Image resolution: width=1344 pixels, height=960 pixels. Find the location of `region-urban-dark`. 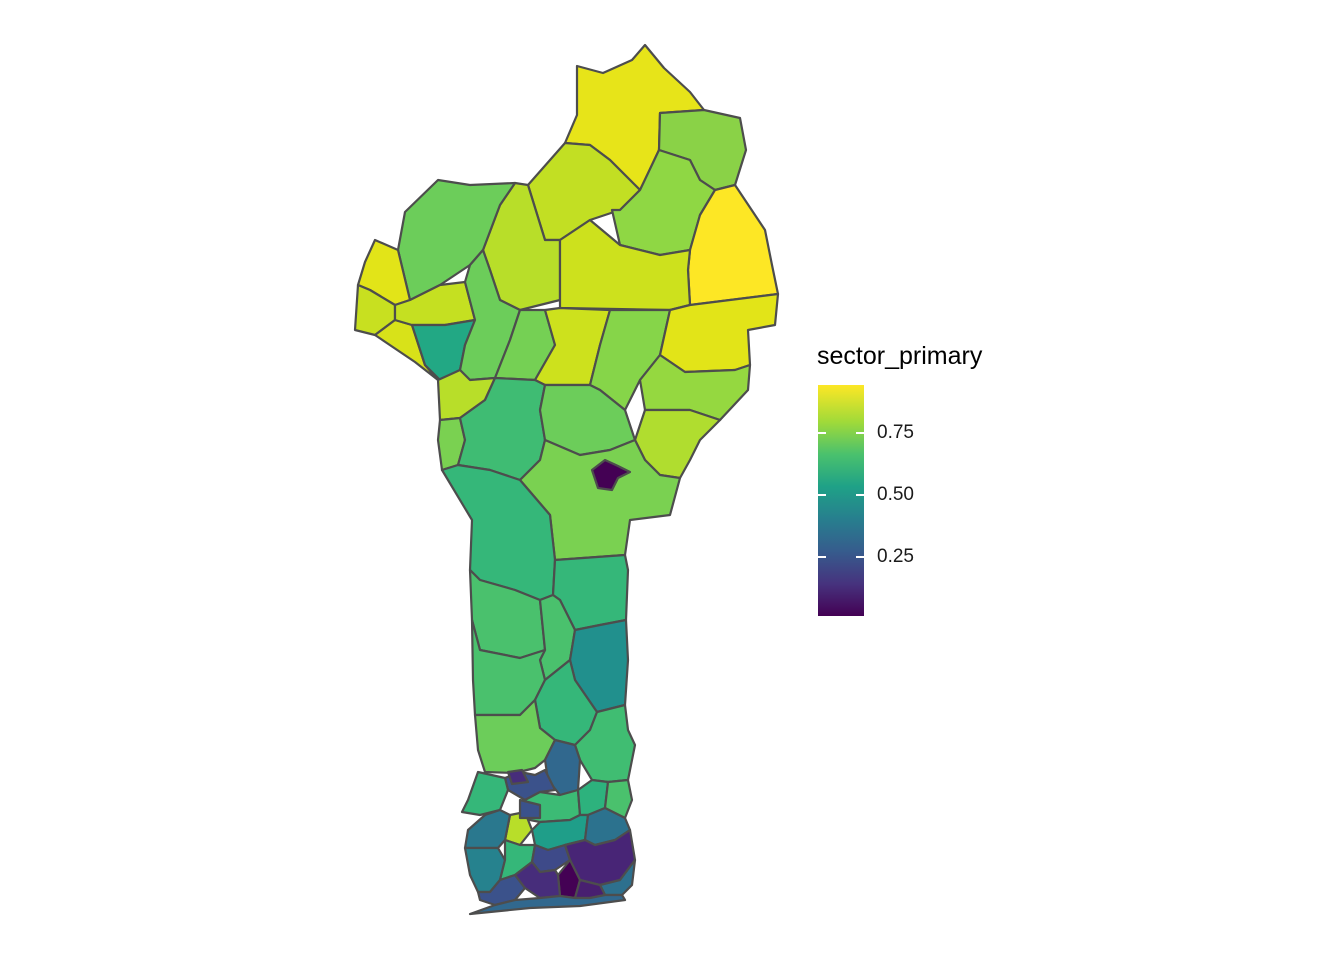

region-urban-dark is located at coordinates (611, 475).